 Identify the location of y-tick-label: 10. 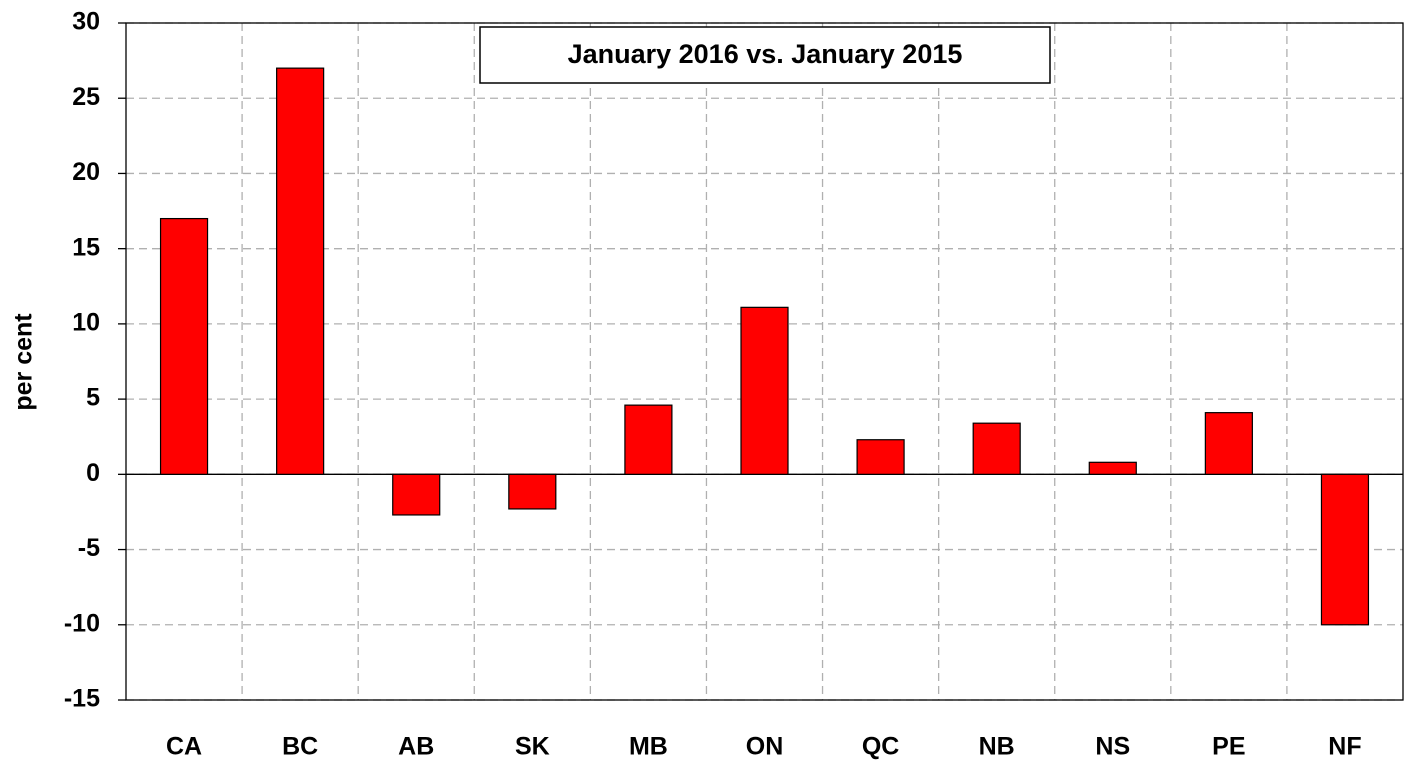
(86, 322).